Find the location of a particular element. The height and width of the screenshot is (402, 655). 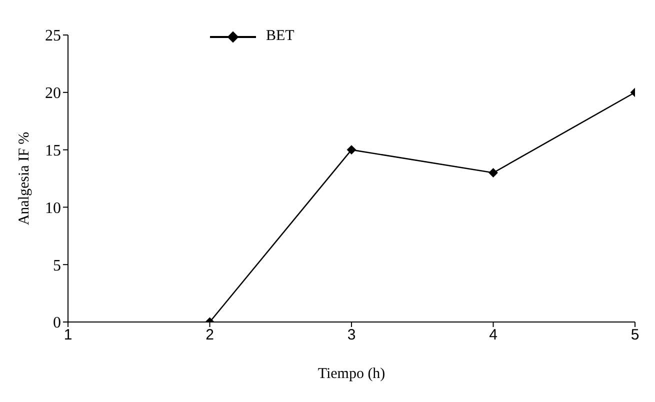

y-tick-label: 20 is located at coordinates (53, 93).